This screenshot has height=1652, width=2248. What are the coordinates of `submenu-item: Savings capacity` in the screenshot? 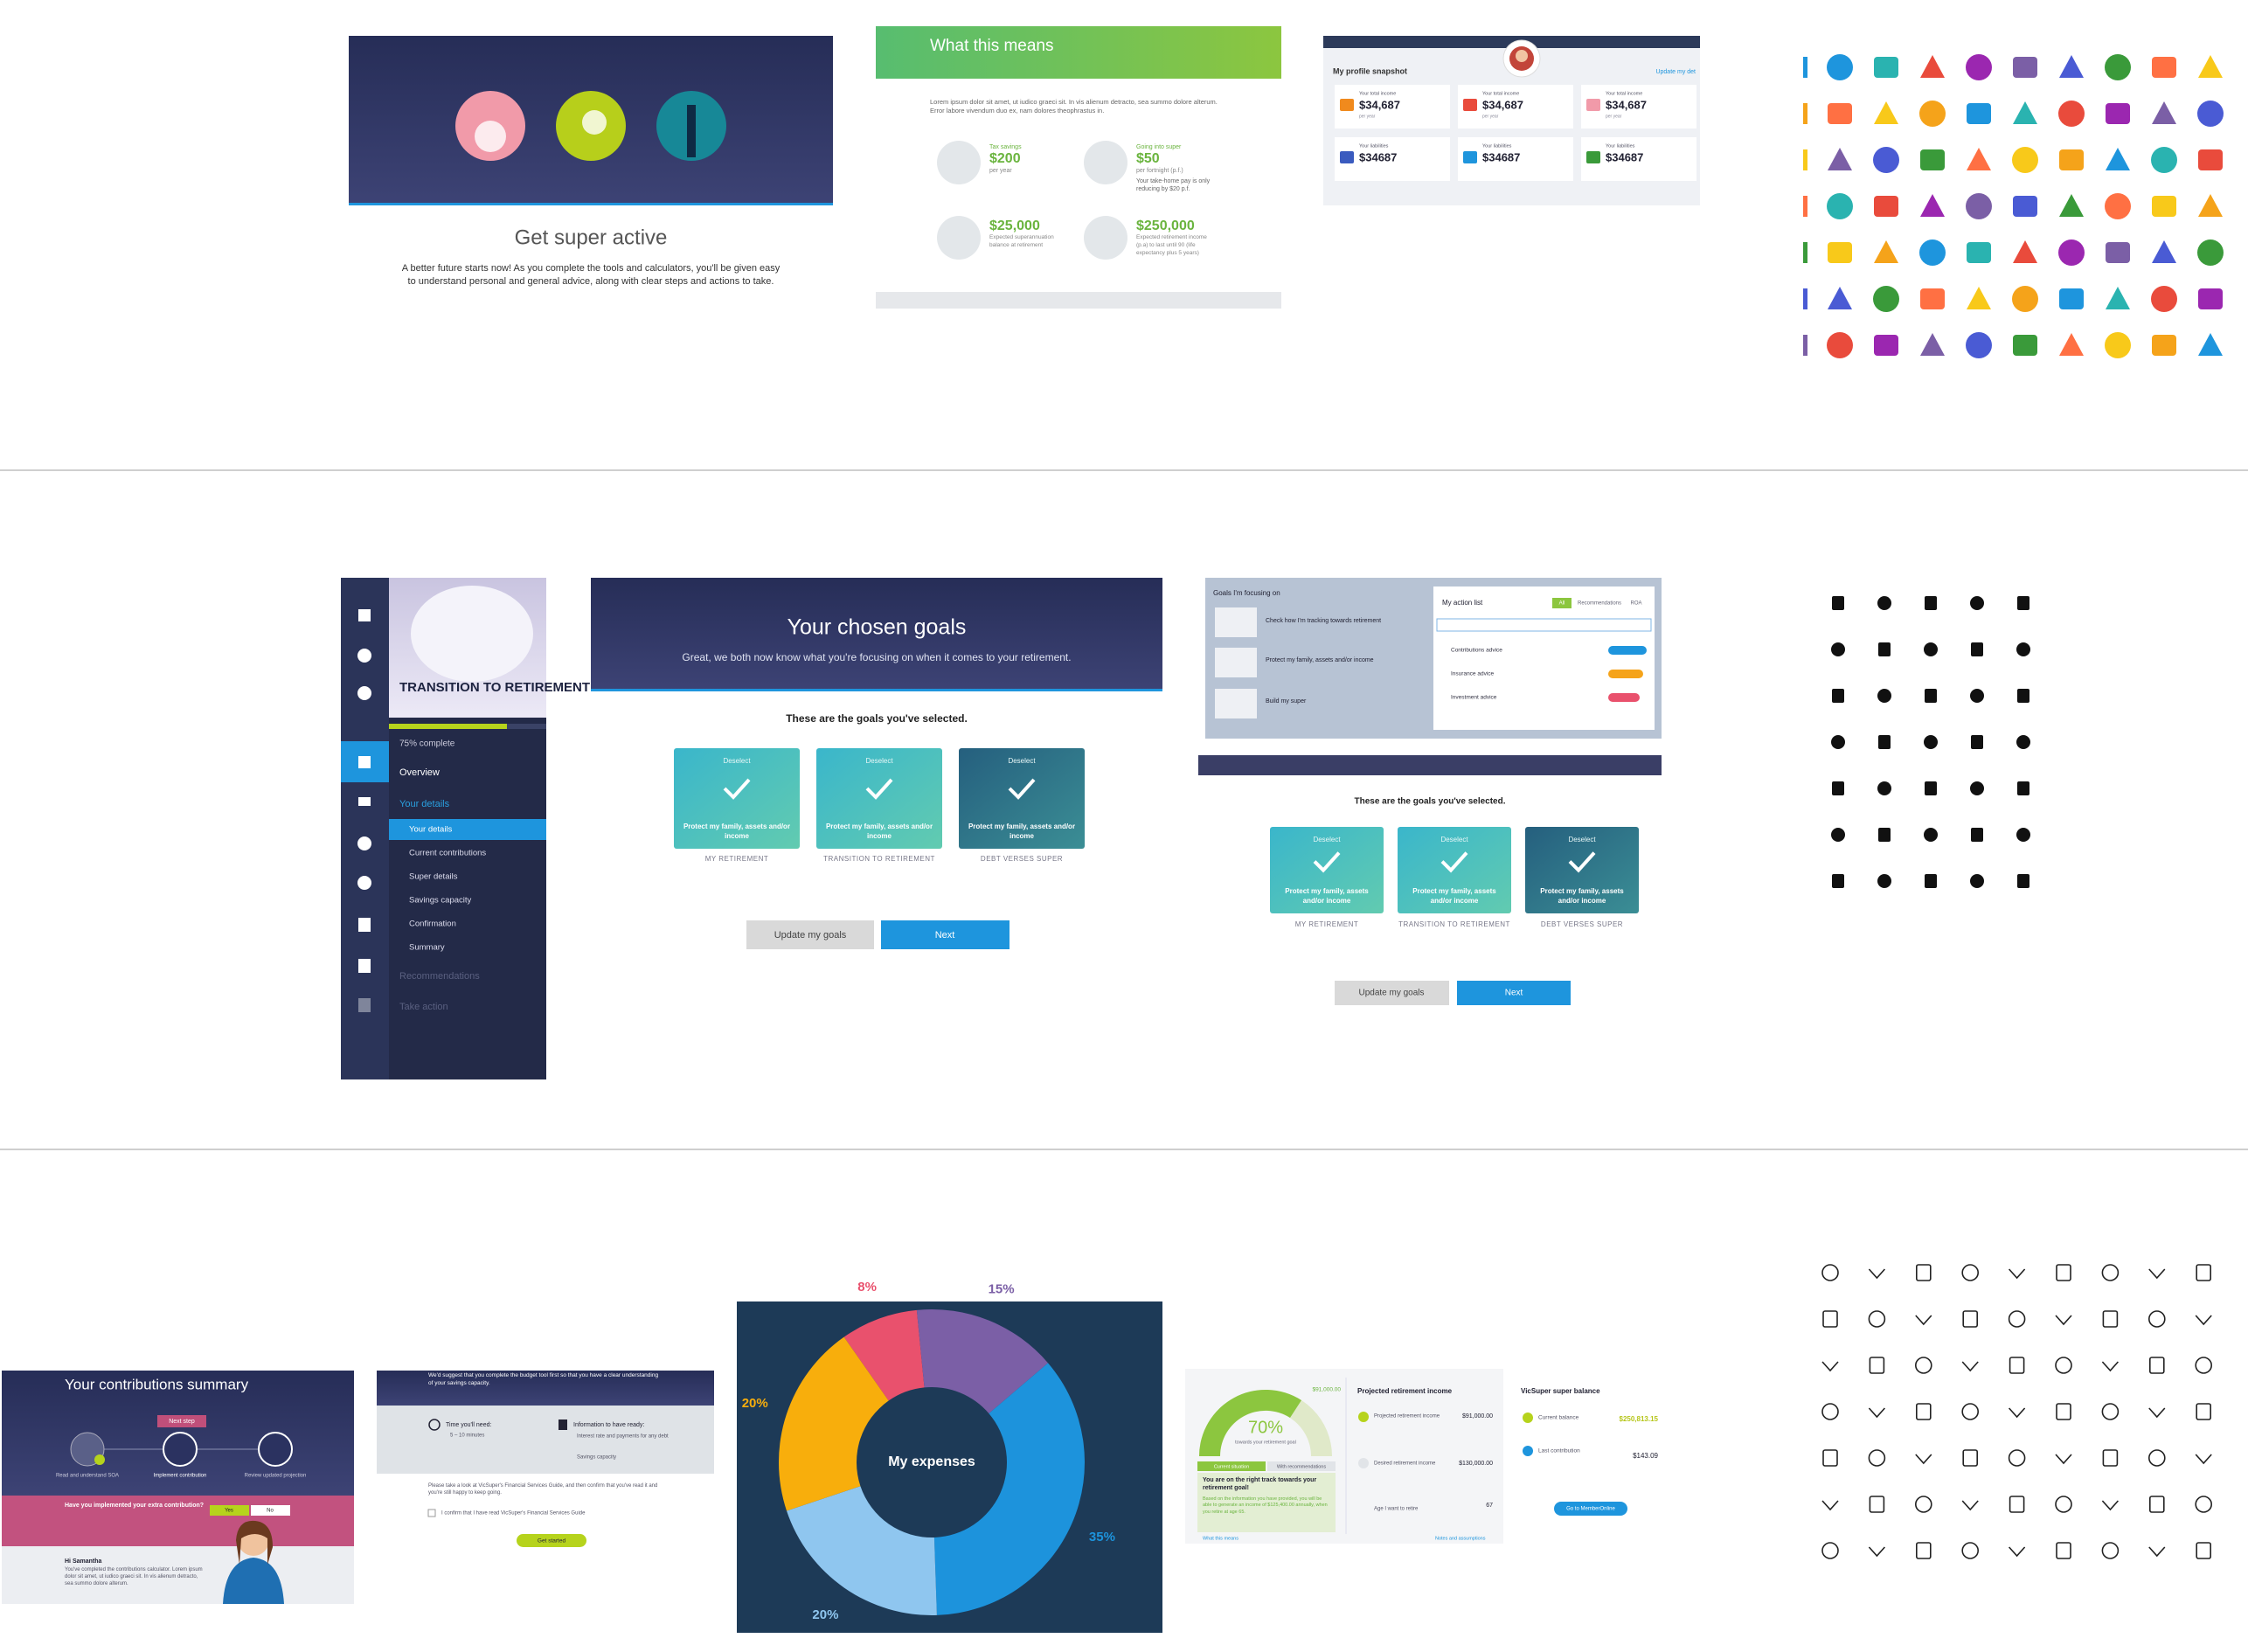 It's located at (440, 901).